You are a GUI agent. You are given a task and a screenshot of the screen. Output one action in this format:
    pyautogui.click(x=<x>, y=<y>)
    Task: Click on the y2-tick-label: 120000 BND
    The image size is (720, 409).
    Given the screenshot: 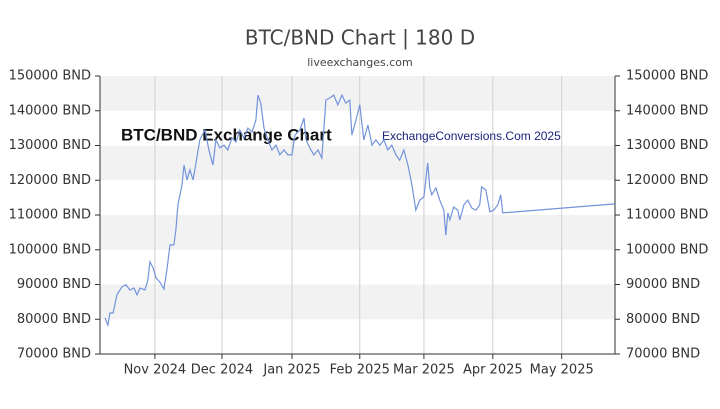 What is the action you would take?
    pyautogui.click(x=667, y=180)
    